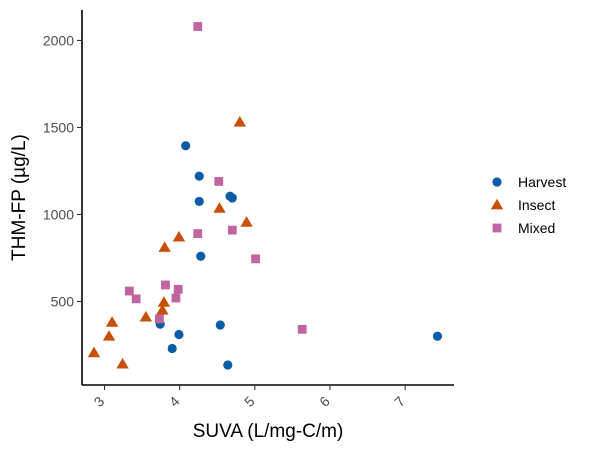  I want to click on x-axis-ticks: 3 4 5 6 7, so click(249, 397).